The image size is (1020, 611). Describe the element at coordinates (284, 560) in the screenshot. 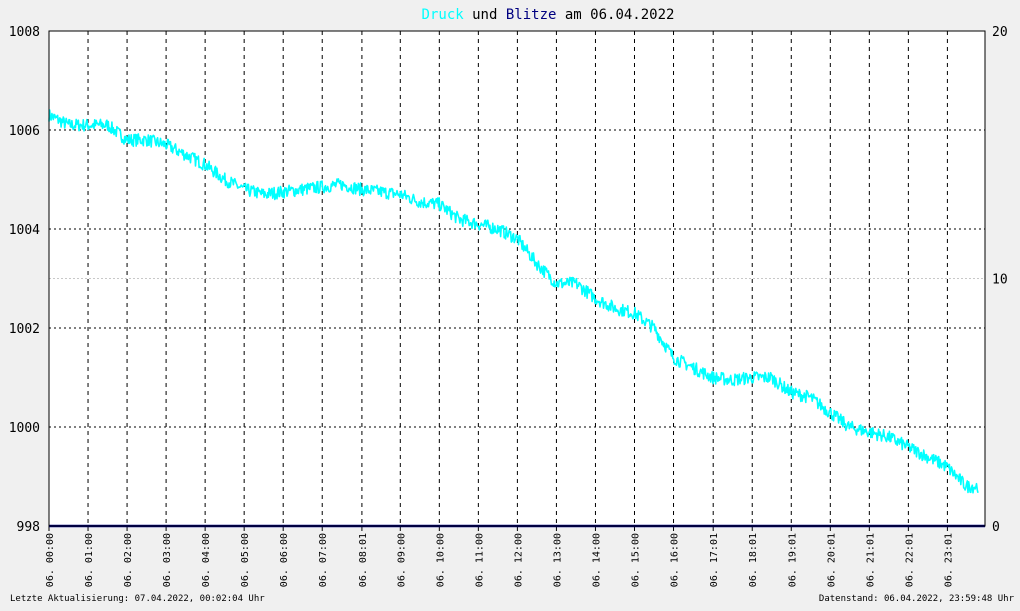

I see `x-tick-label: 06. 06:00` at that location.